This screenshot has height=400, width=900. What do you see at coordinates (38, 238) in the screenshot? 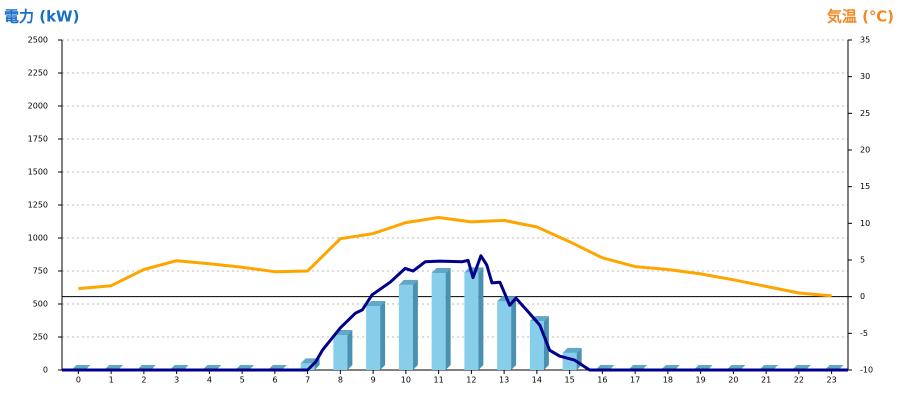
I see `y-tick-label: 1000` at bounding box center [38, 238].